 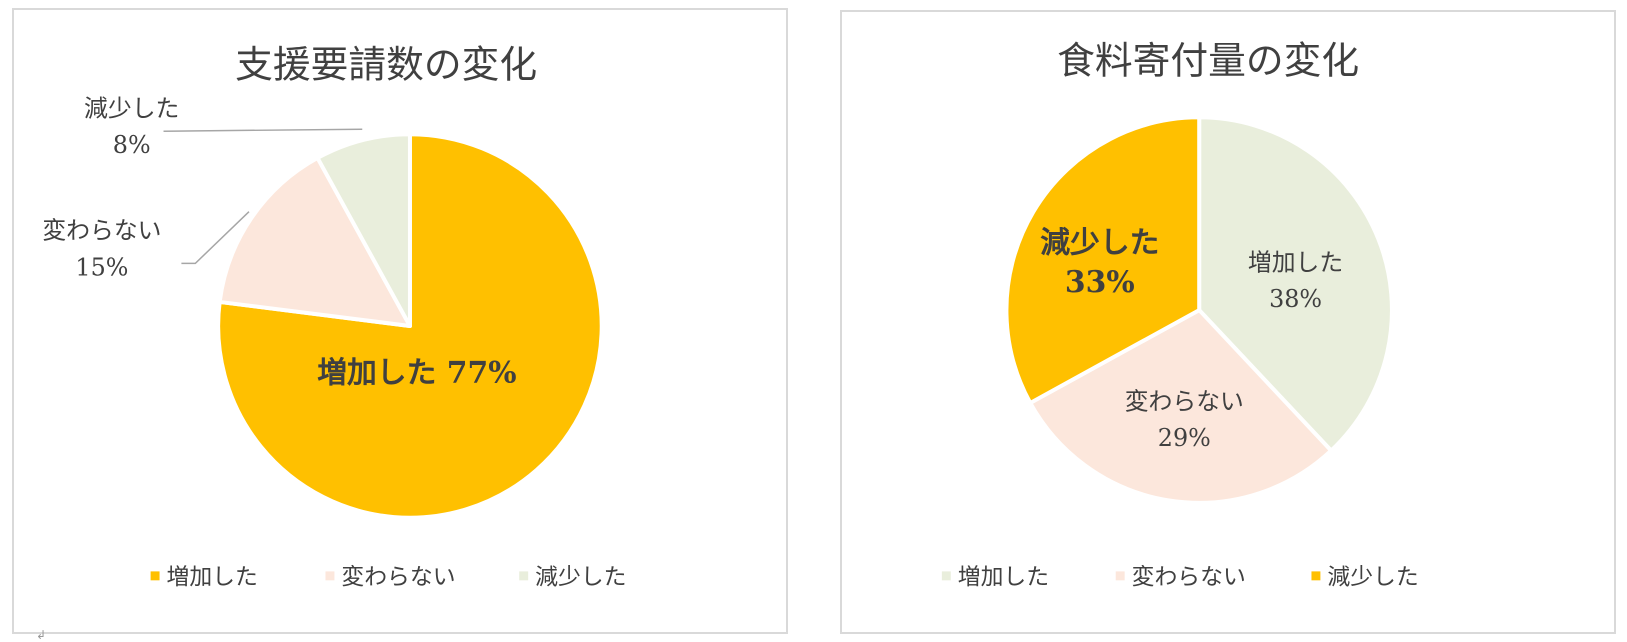 What do you see at coordinates (41, 635) in the screenshot?
I see `paragraph-mark: ↲` at bounding box center [41, 635].